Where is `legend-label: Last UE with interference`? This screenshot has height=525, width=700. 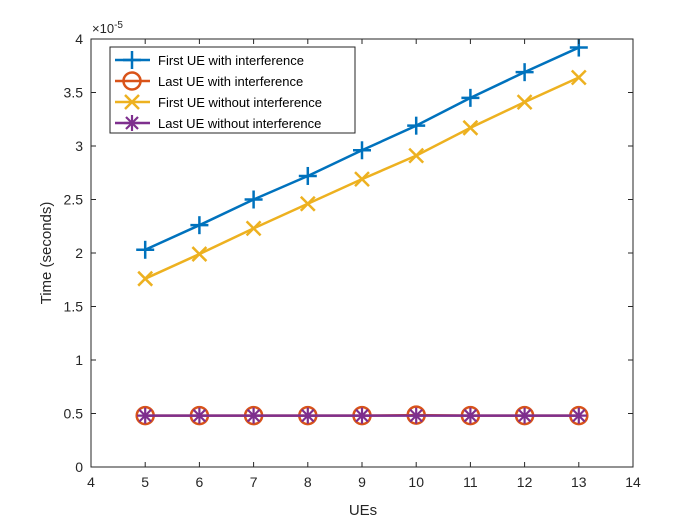 legend-label: Last UE with interference is located at coordinates (230, 81).